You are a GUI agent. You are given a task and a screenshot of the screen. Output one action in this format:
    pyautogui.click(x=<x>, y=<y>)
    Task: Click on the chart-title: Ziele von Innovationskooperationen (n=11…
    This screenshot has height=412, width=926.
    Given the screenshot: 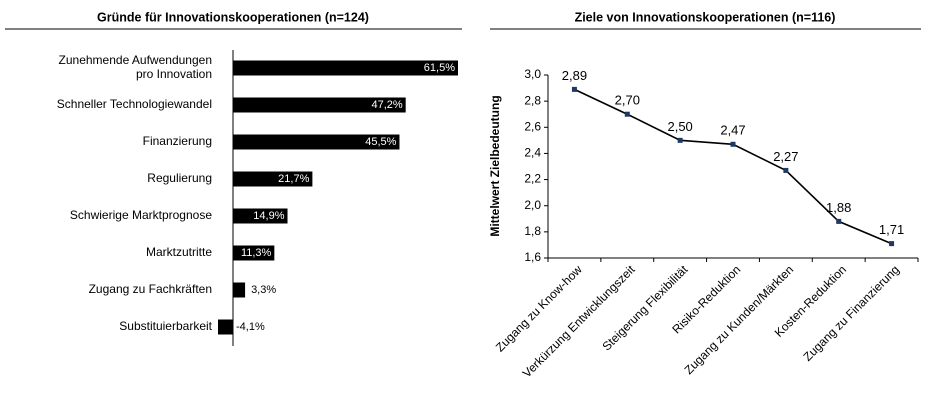 What is the action you would take?
    pyautogui.click(x=705, y=17)
    